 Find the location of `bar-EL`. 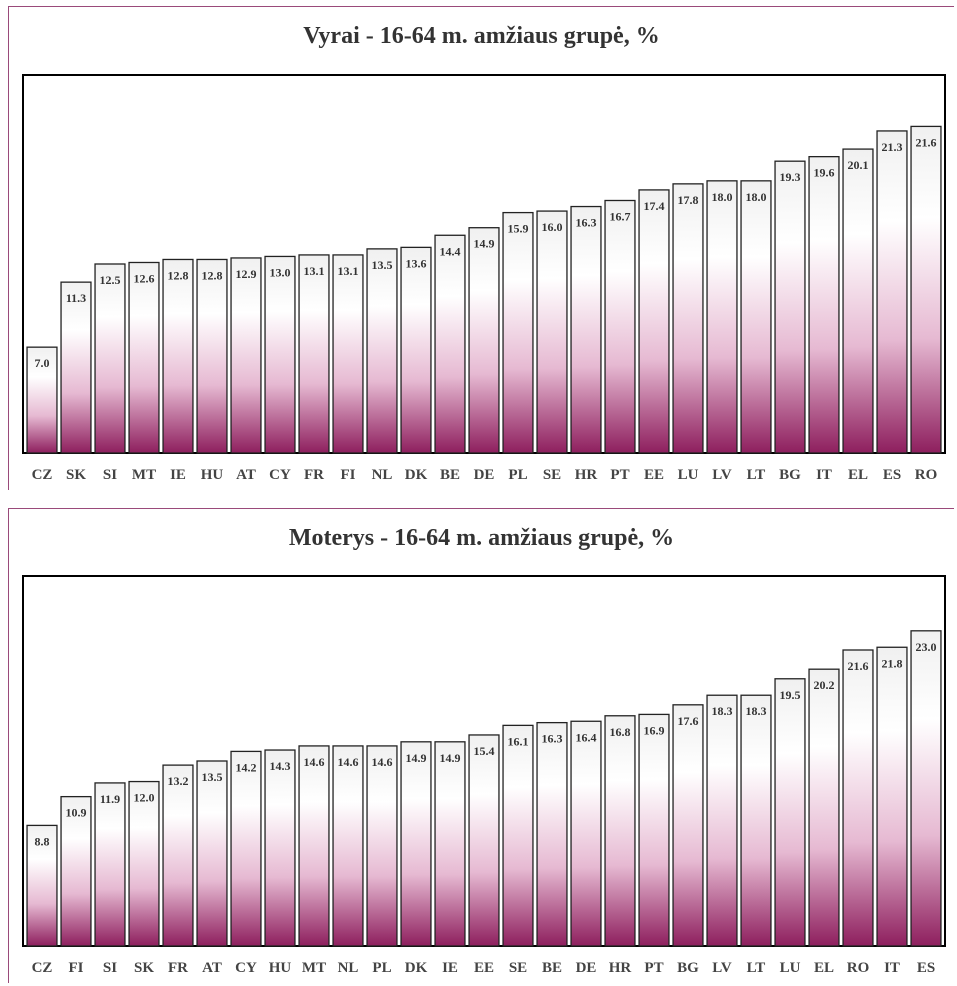

bar-EL is located at coordinates (824, 807).